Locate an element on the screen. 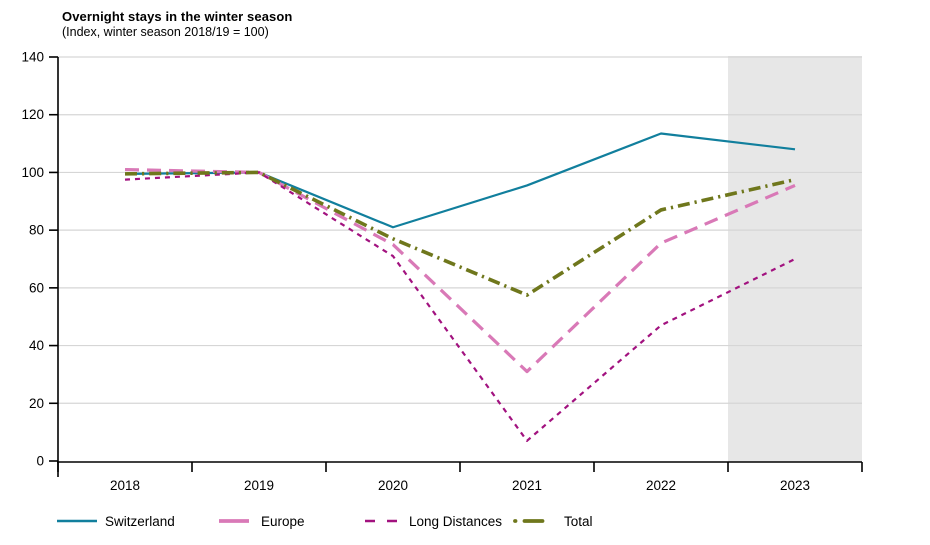 Image resolution: width=930 pixels, height=545 pixels. legend-label-europe: Europe is located at coordinates (283, 521).